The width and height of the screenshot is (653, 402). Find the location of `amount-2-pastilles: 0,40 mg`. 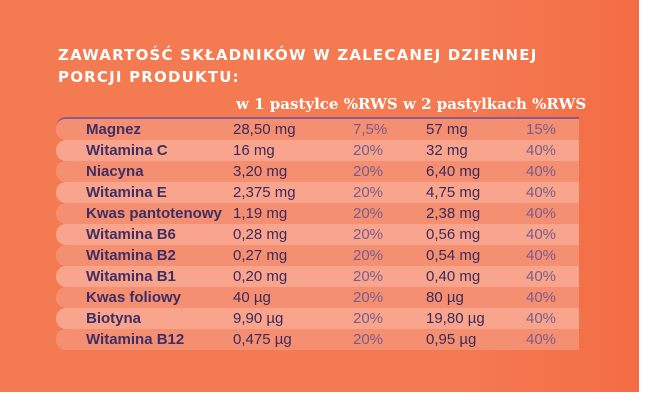

amount-2-pastilles: 0,40 mg is located at coordinates (453, 276).